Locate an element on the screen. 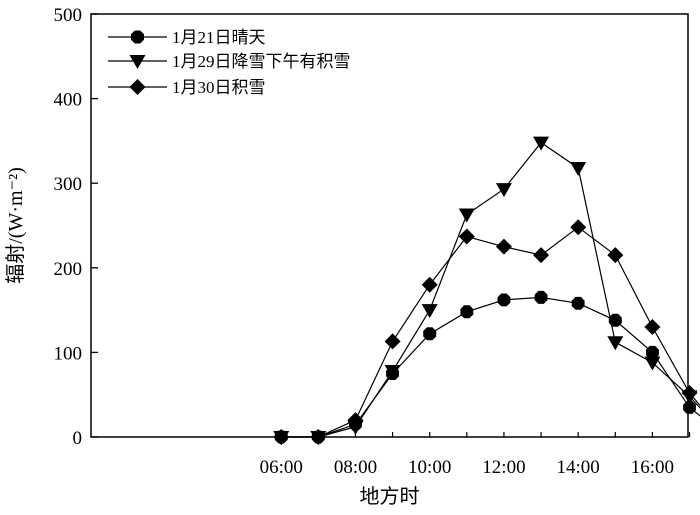  y-tick-label: 200 is located at coordinates (68, 269).